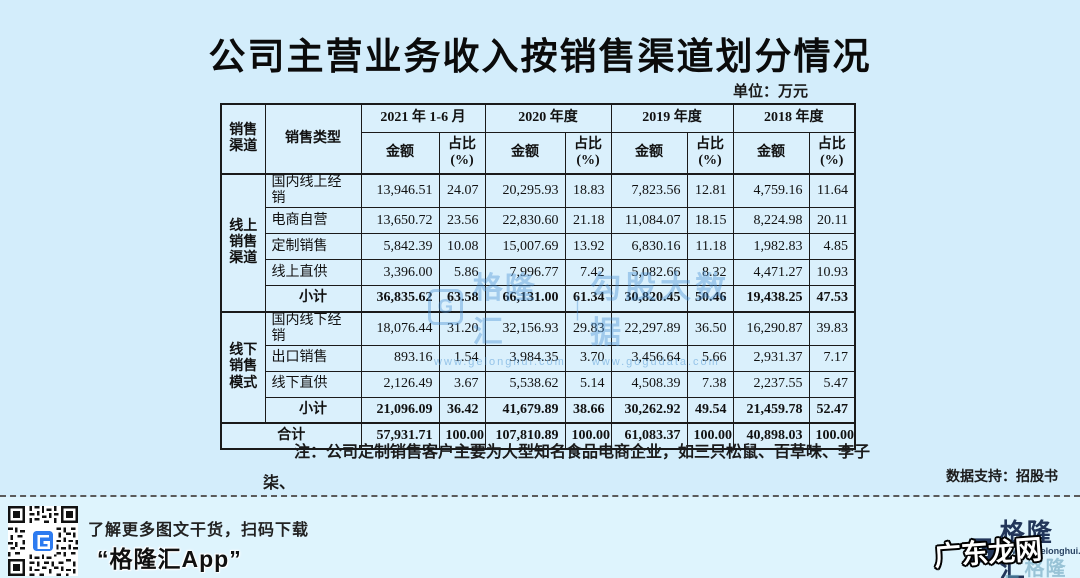 The width and height of the screenshot is (1080, 578). I want to click on column-header-period: 2019 年度, so click(672, 118).